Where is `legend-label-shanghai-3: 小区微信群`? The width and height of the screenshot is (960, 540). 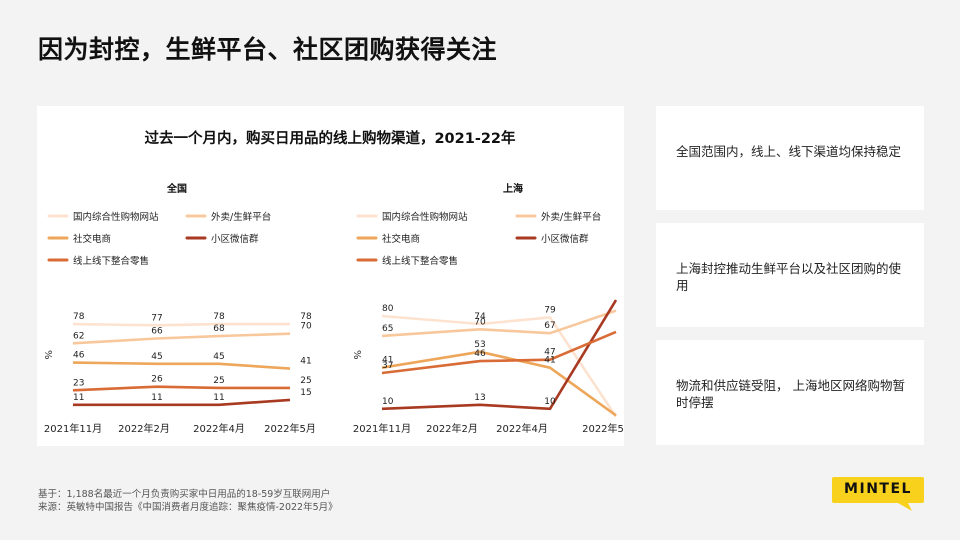
legend-label-shanghai-3: 小区微信群 is located at coordinates (565, 239).